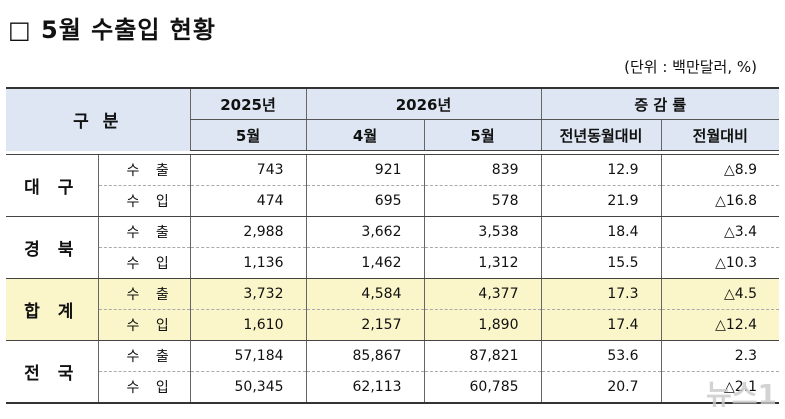  Describe the element at coordinates (482, 232) in the screenshot. I see `cell-may2026: 3,538` at that location.